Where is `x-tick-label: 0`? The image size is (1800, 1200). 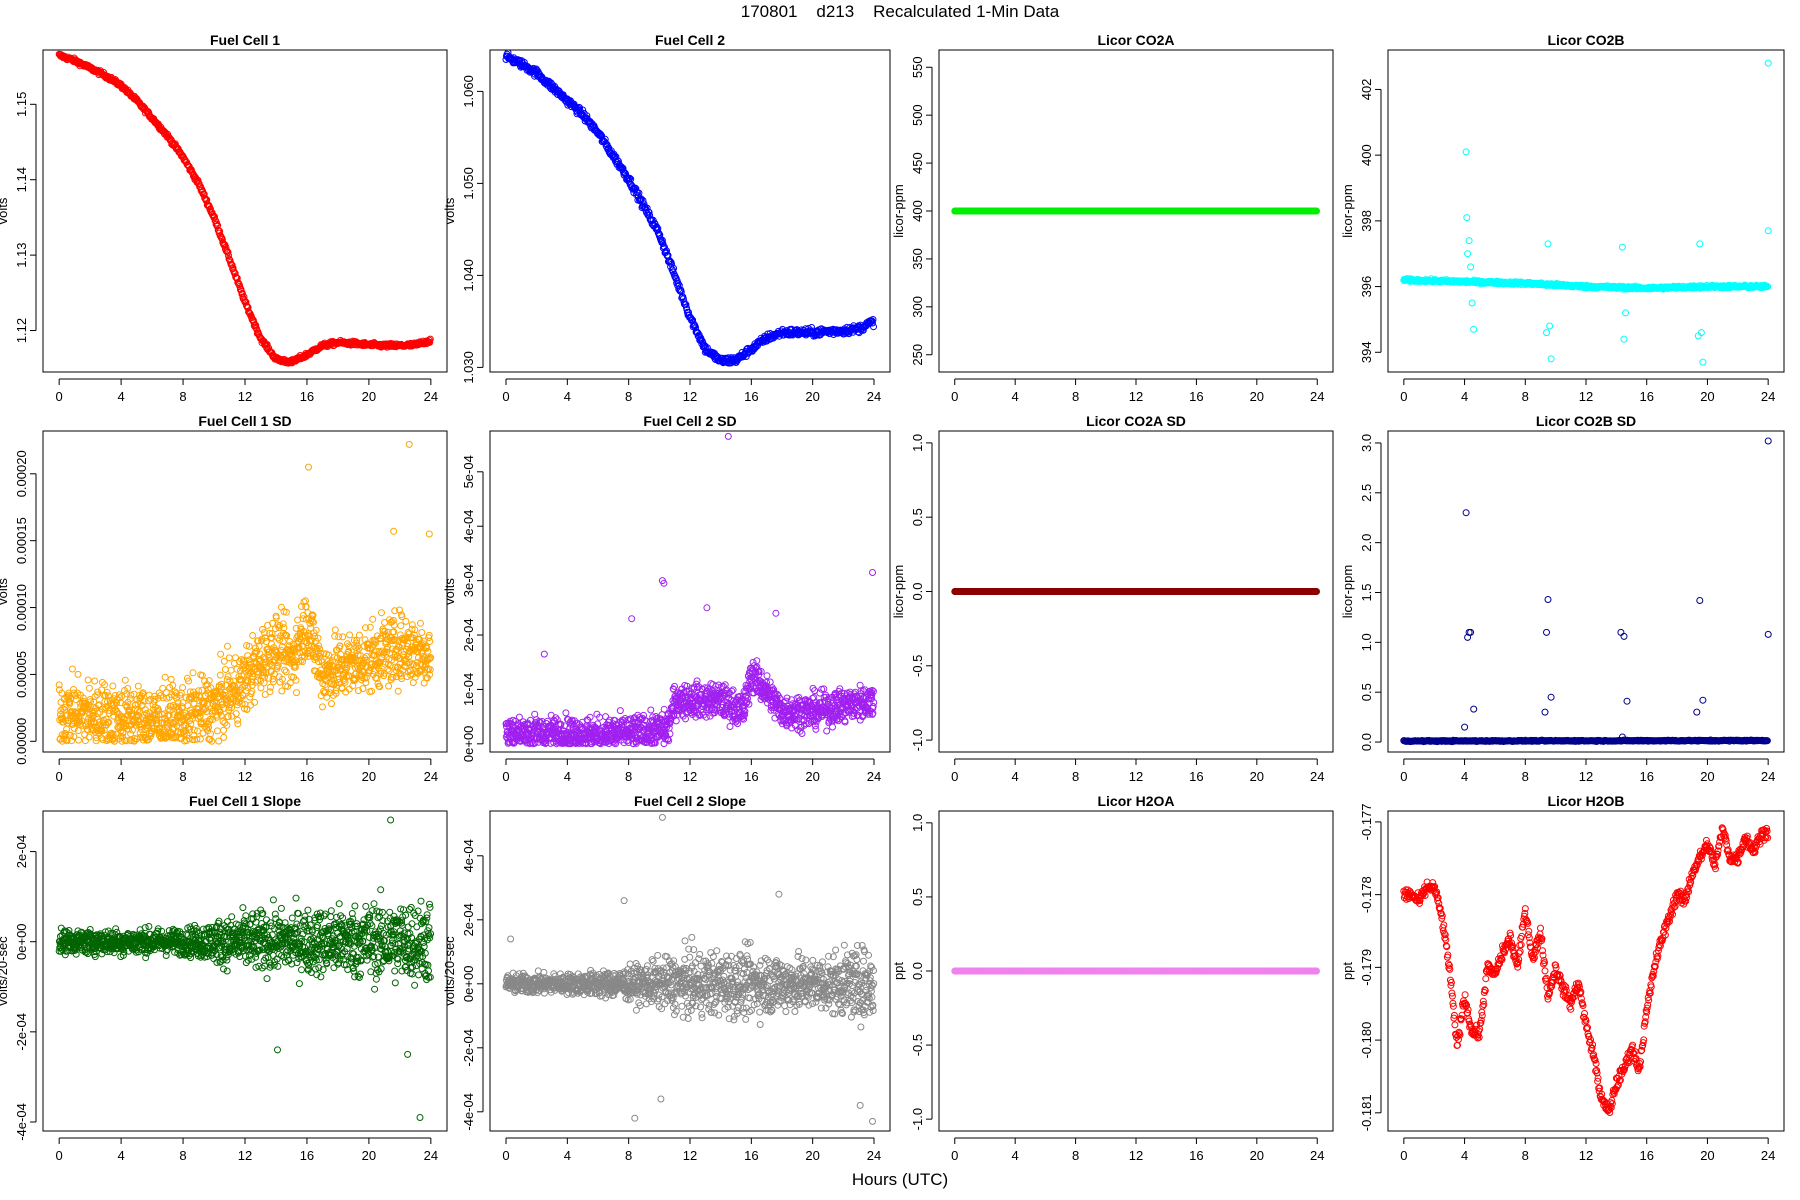
x-tick-label: 0 is located at coordinates (954, 396).